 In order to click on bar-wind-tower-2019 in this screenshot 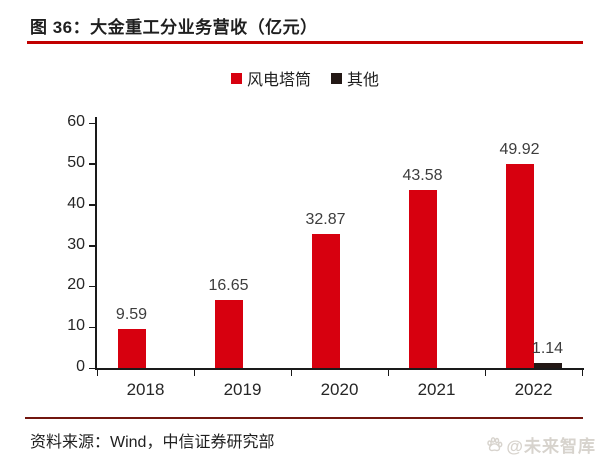, I will do `click(228, 334)`.